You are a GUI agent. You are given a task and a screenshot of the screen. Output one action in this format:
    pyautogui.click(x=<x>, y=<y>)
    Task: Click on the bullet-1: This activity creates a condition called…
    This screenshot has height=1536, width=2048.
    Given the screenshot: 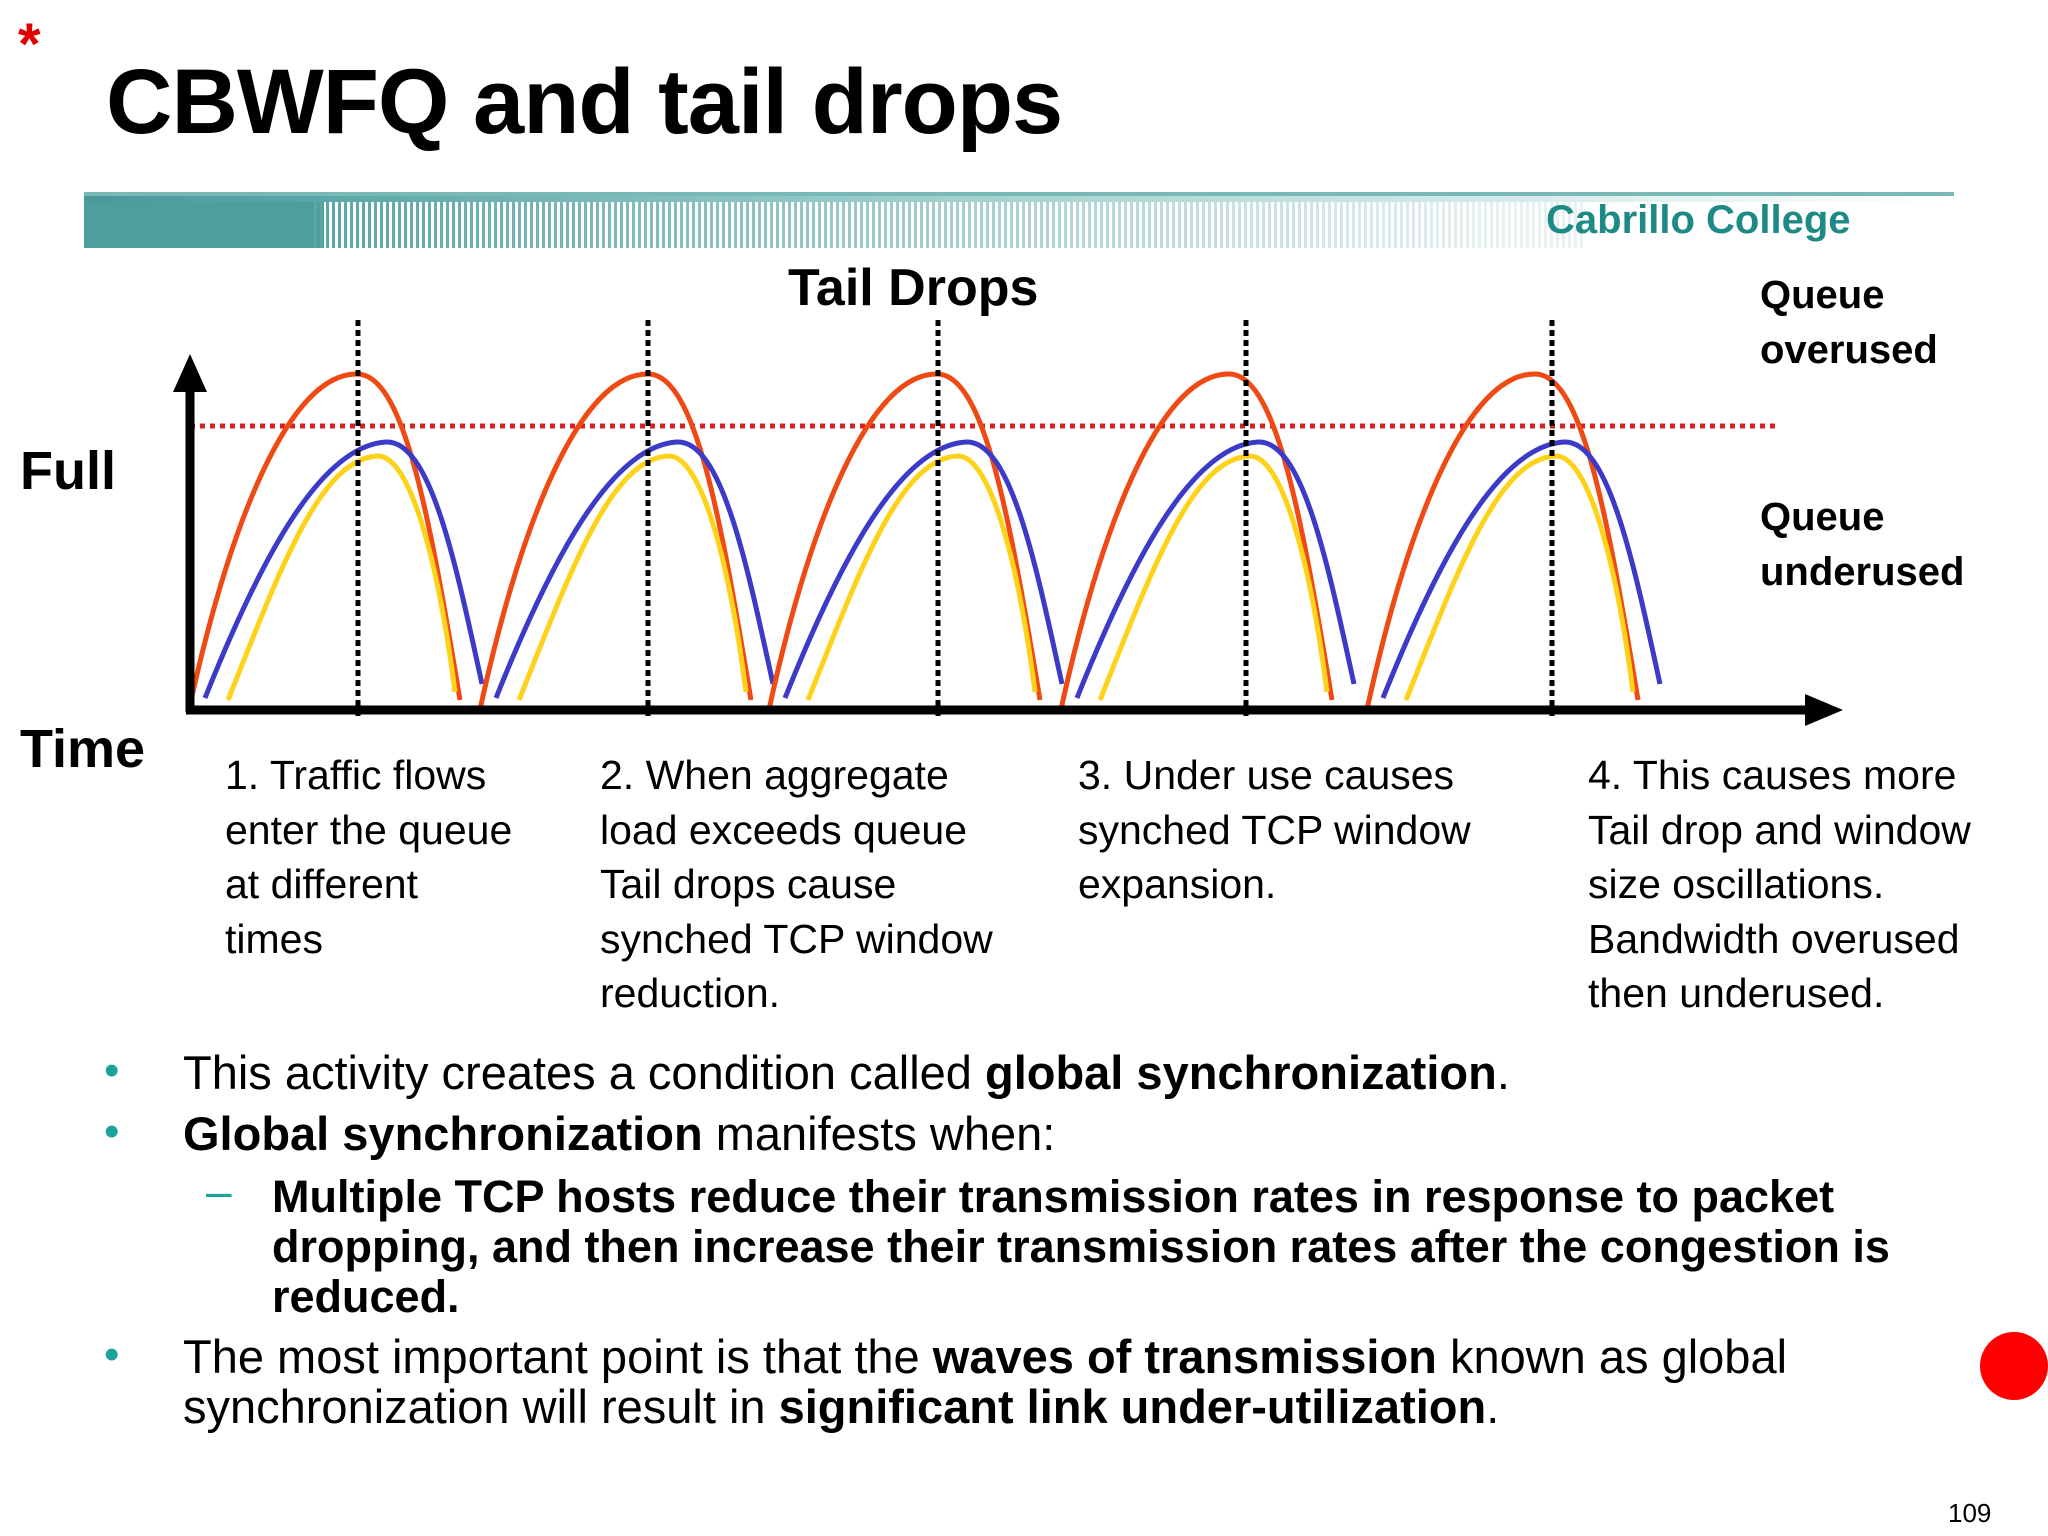 What is the action you would take?
    pyautogui.click(x=846, y=1072)
    